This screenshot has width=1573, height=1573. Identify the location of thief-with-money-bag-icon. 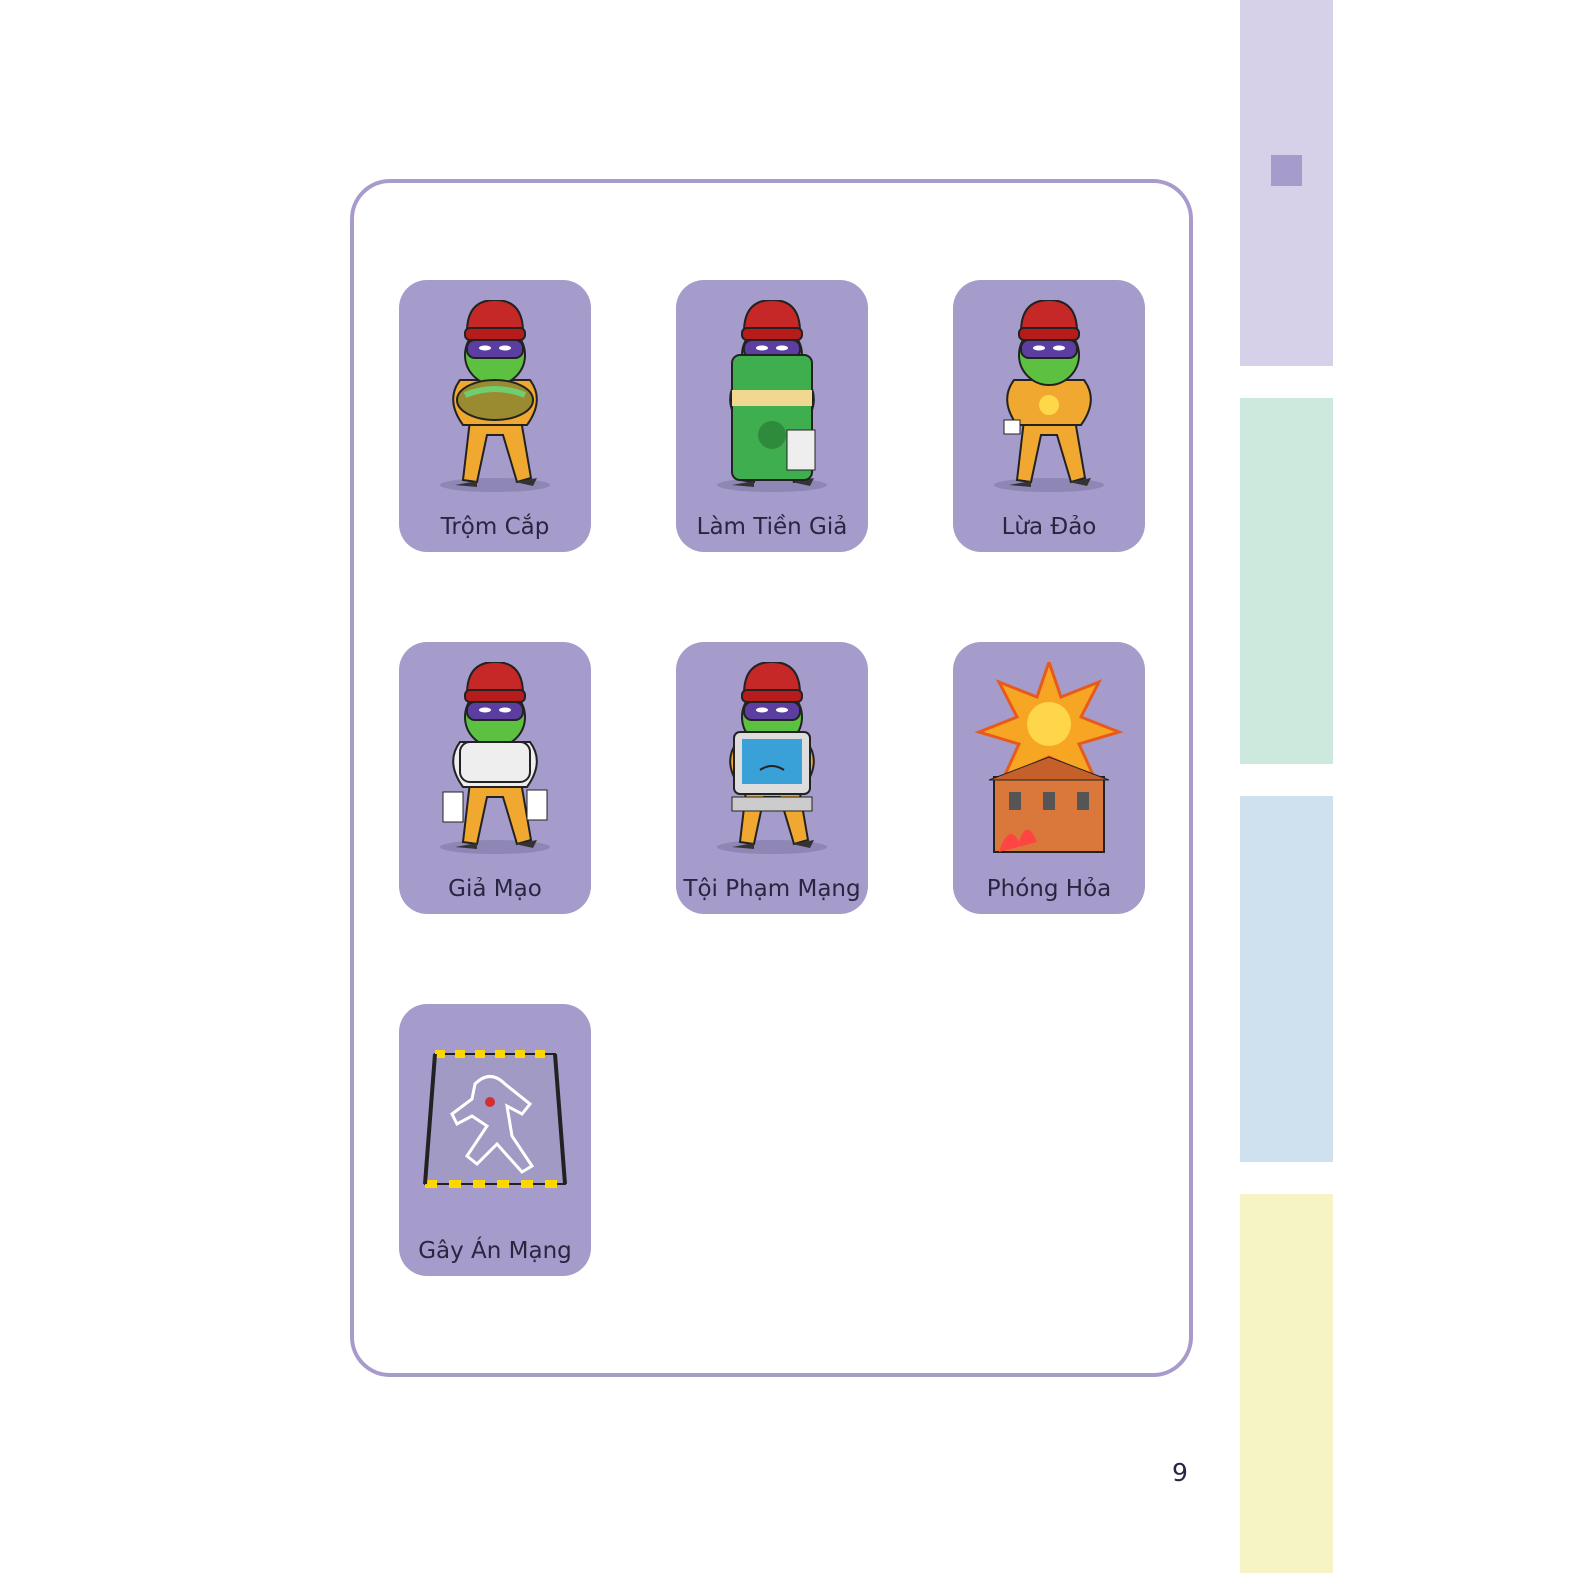
(495, 396).